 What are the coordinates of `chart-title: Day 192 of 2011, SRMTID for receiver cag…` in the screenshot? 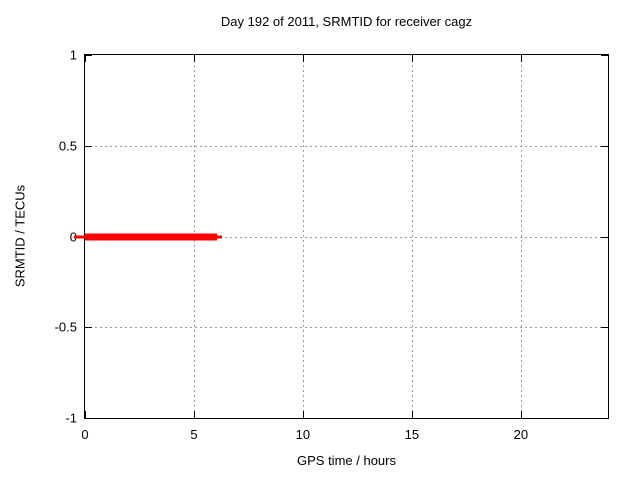 It's located at (346, 21).